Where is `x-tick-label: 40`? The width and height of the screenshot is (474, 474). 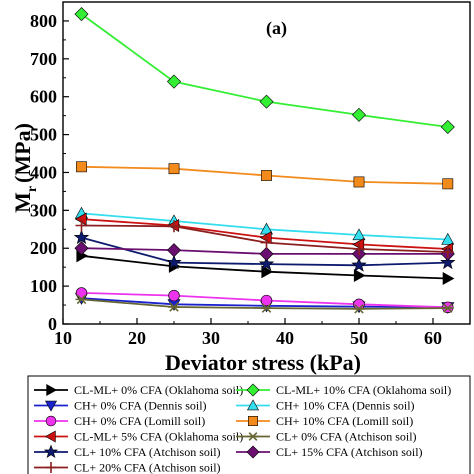 x-tick-label: 40 is located at coordinates (285, 338).